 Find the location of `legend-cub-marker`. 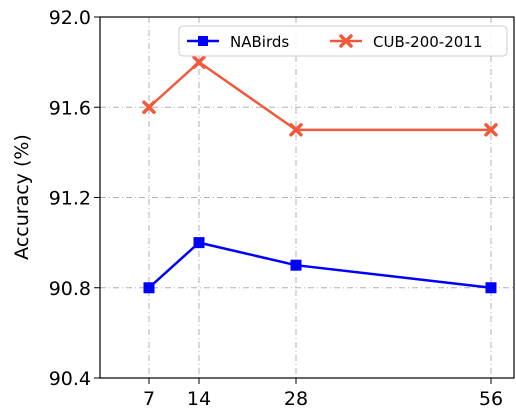

legend-cub-marker is located at coordinates (346, 41).